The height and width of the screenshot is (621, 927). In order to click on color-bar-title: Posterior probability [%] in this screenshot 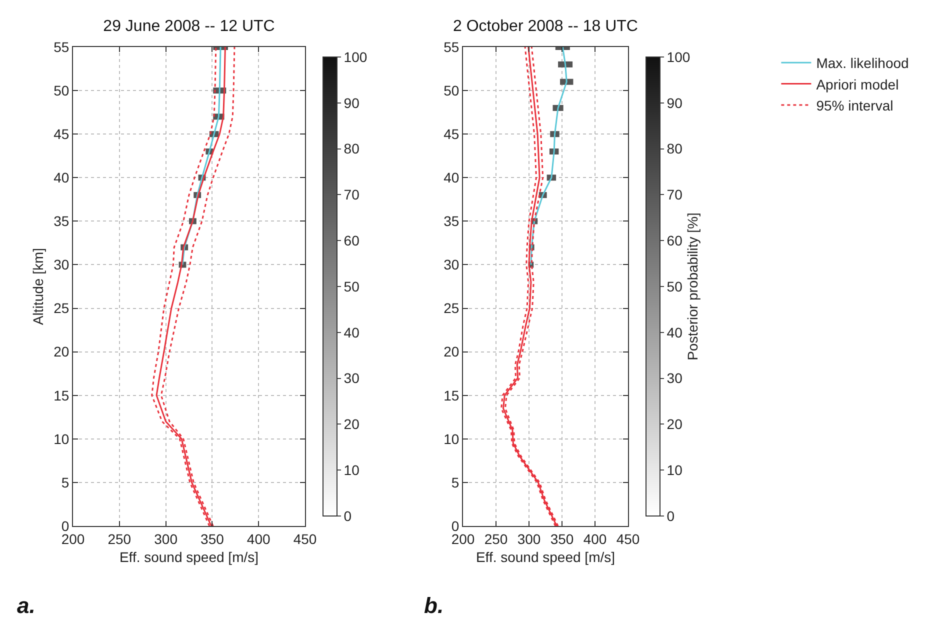, I will do `click(692, 286)`.